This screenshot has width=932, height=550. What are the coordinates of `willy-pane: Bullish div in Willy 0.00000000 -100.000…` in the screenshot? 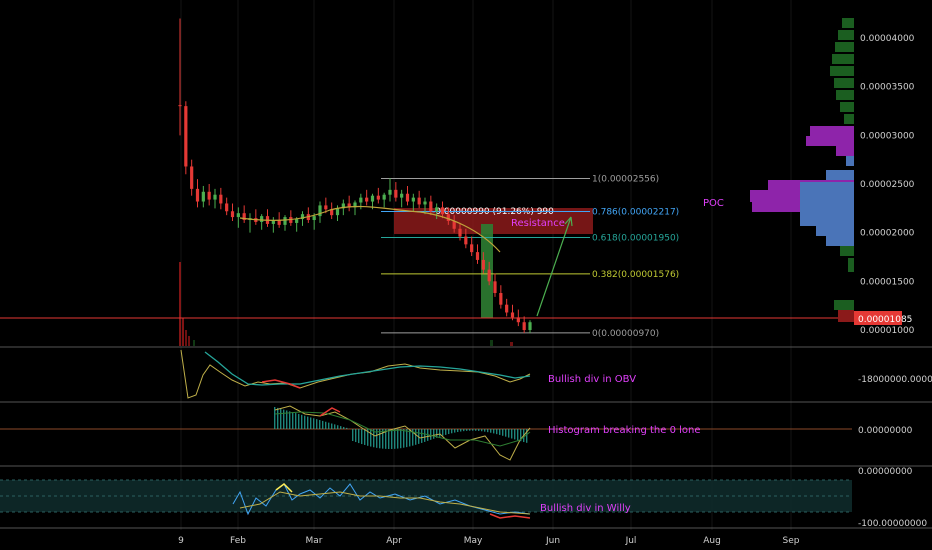 It's located at (463, 498).